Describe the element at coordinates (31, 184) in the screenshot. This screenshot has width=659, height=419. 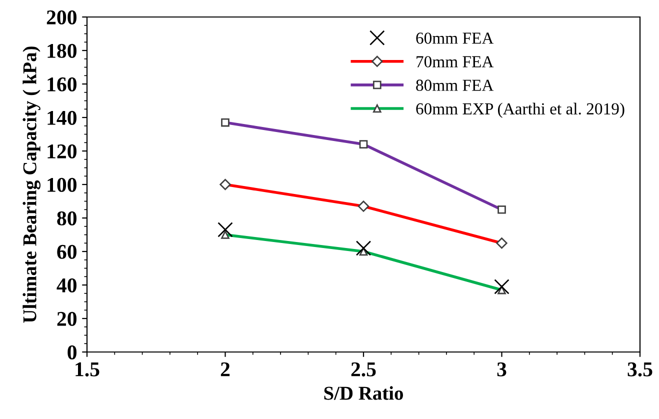
I see `y-axis-title: Ultimate Bearing Capacity ( kPa)` at that location.